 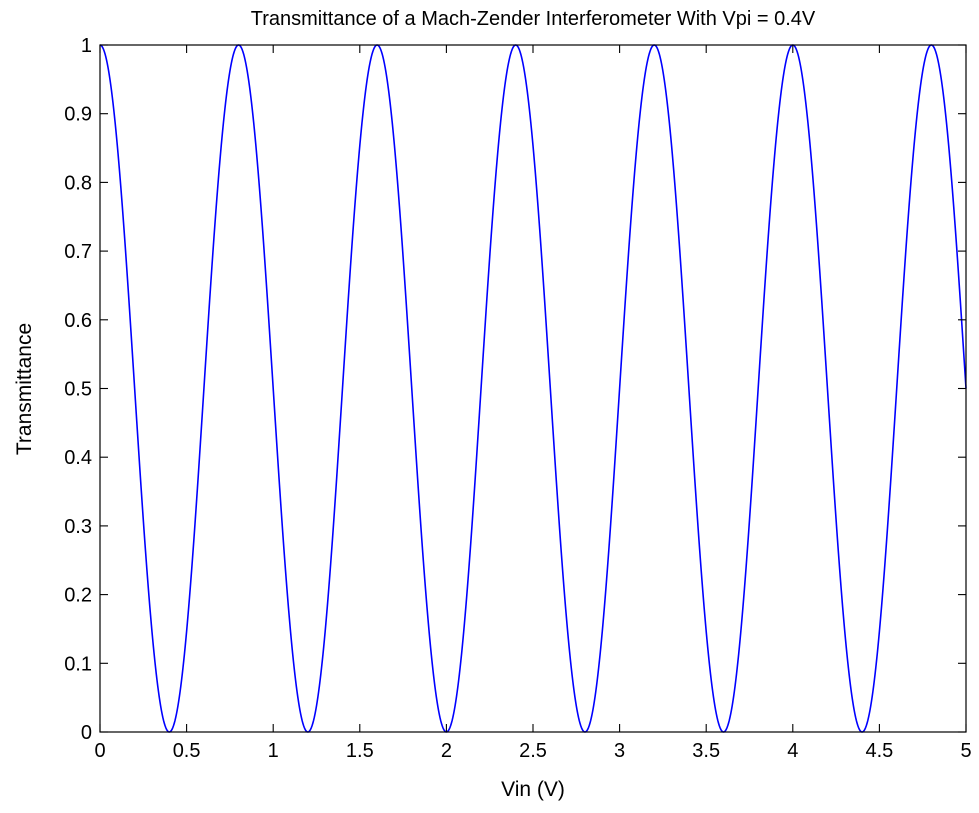 What do you see at coordinates (619, 751) in the screenshot?
I see `x-tick-label: 3` at bounding box center [619, 751].